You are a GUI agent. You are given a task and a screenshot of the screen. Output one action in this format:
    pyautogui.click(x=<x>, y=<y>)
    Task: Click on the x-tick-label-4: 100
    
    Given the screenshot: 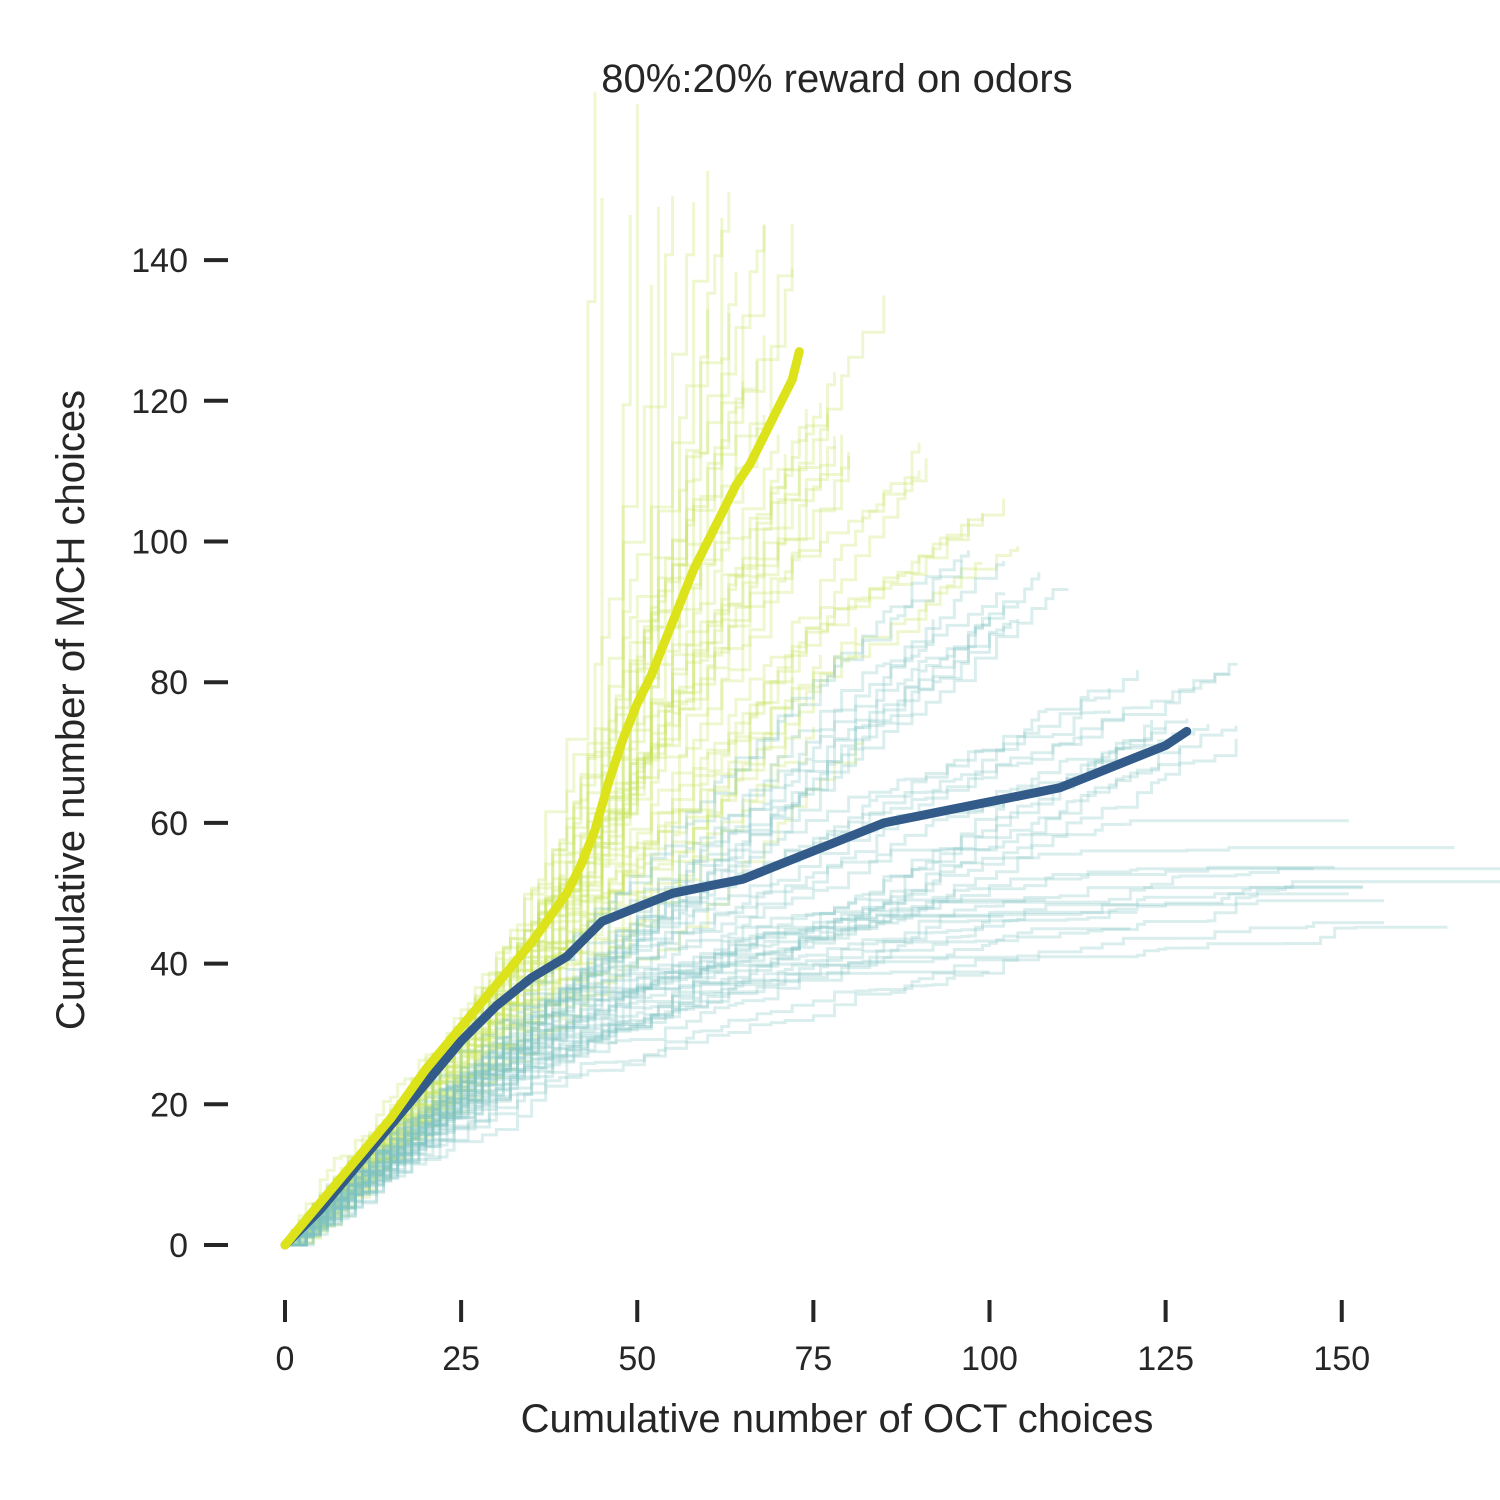 What is the action you would take?
    pyautogui.click(x=989, y=1359)
    